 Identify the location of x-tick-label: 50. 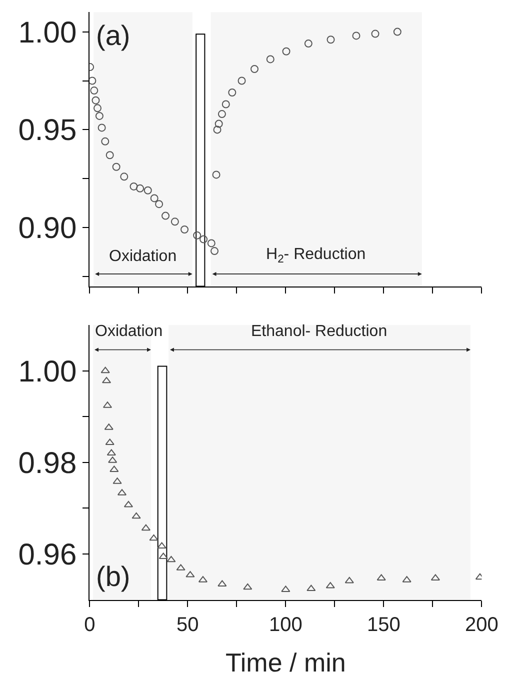
(187, 625).